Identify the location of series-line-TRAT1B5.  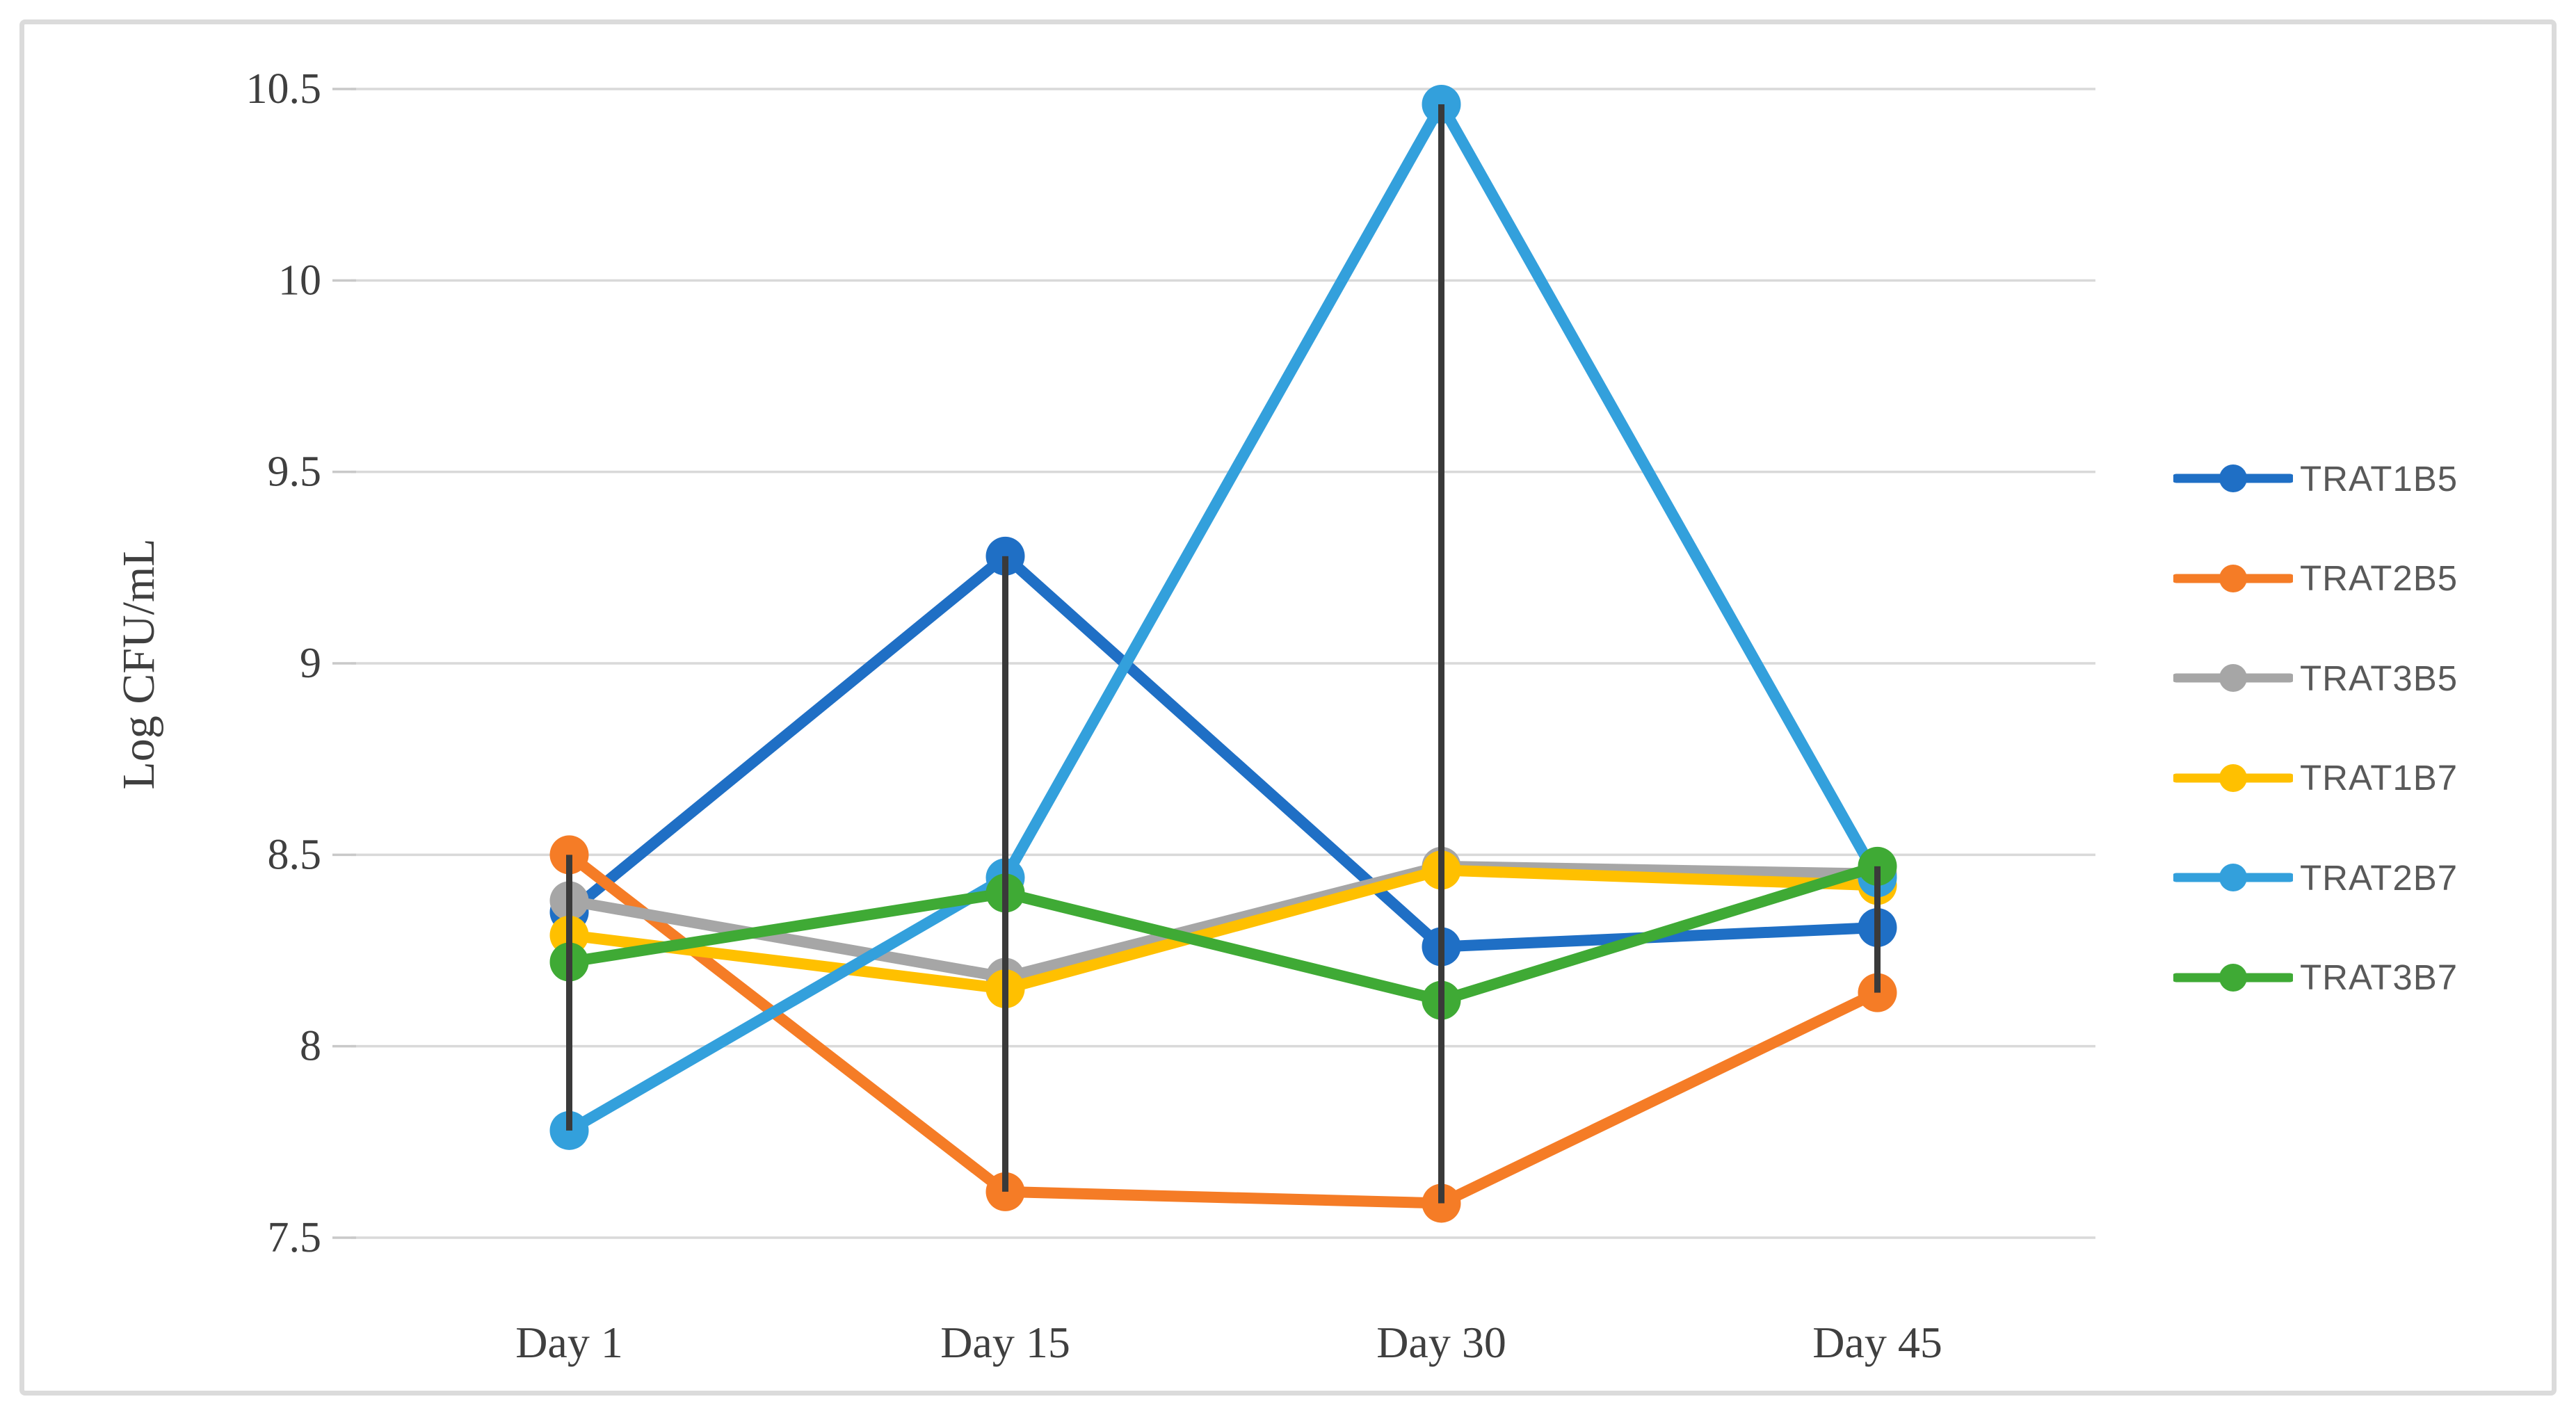
(1223, 751).